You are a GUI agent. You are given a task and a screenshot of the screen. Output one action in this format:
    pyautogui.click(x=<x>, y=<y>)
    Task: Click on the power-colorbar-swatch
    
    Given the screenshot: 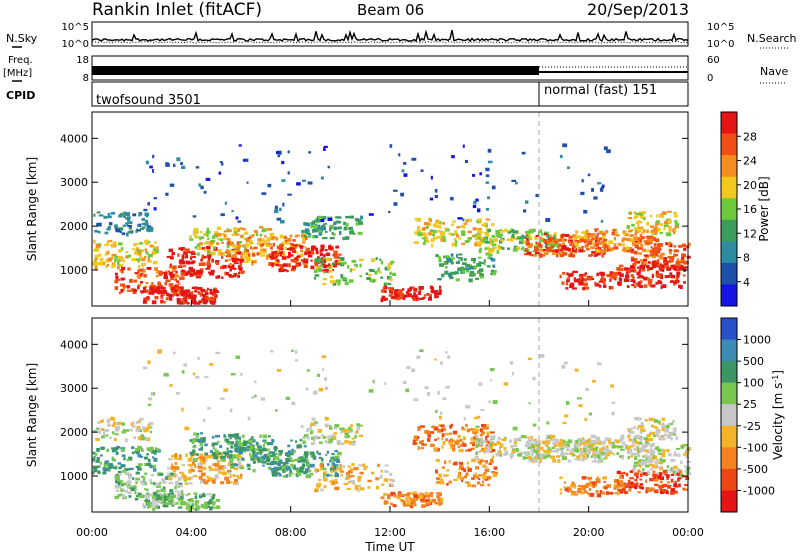 What is the action you would take?
    pyautogui.click(x=729, y=144)
    